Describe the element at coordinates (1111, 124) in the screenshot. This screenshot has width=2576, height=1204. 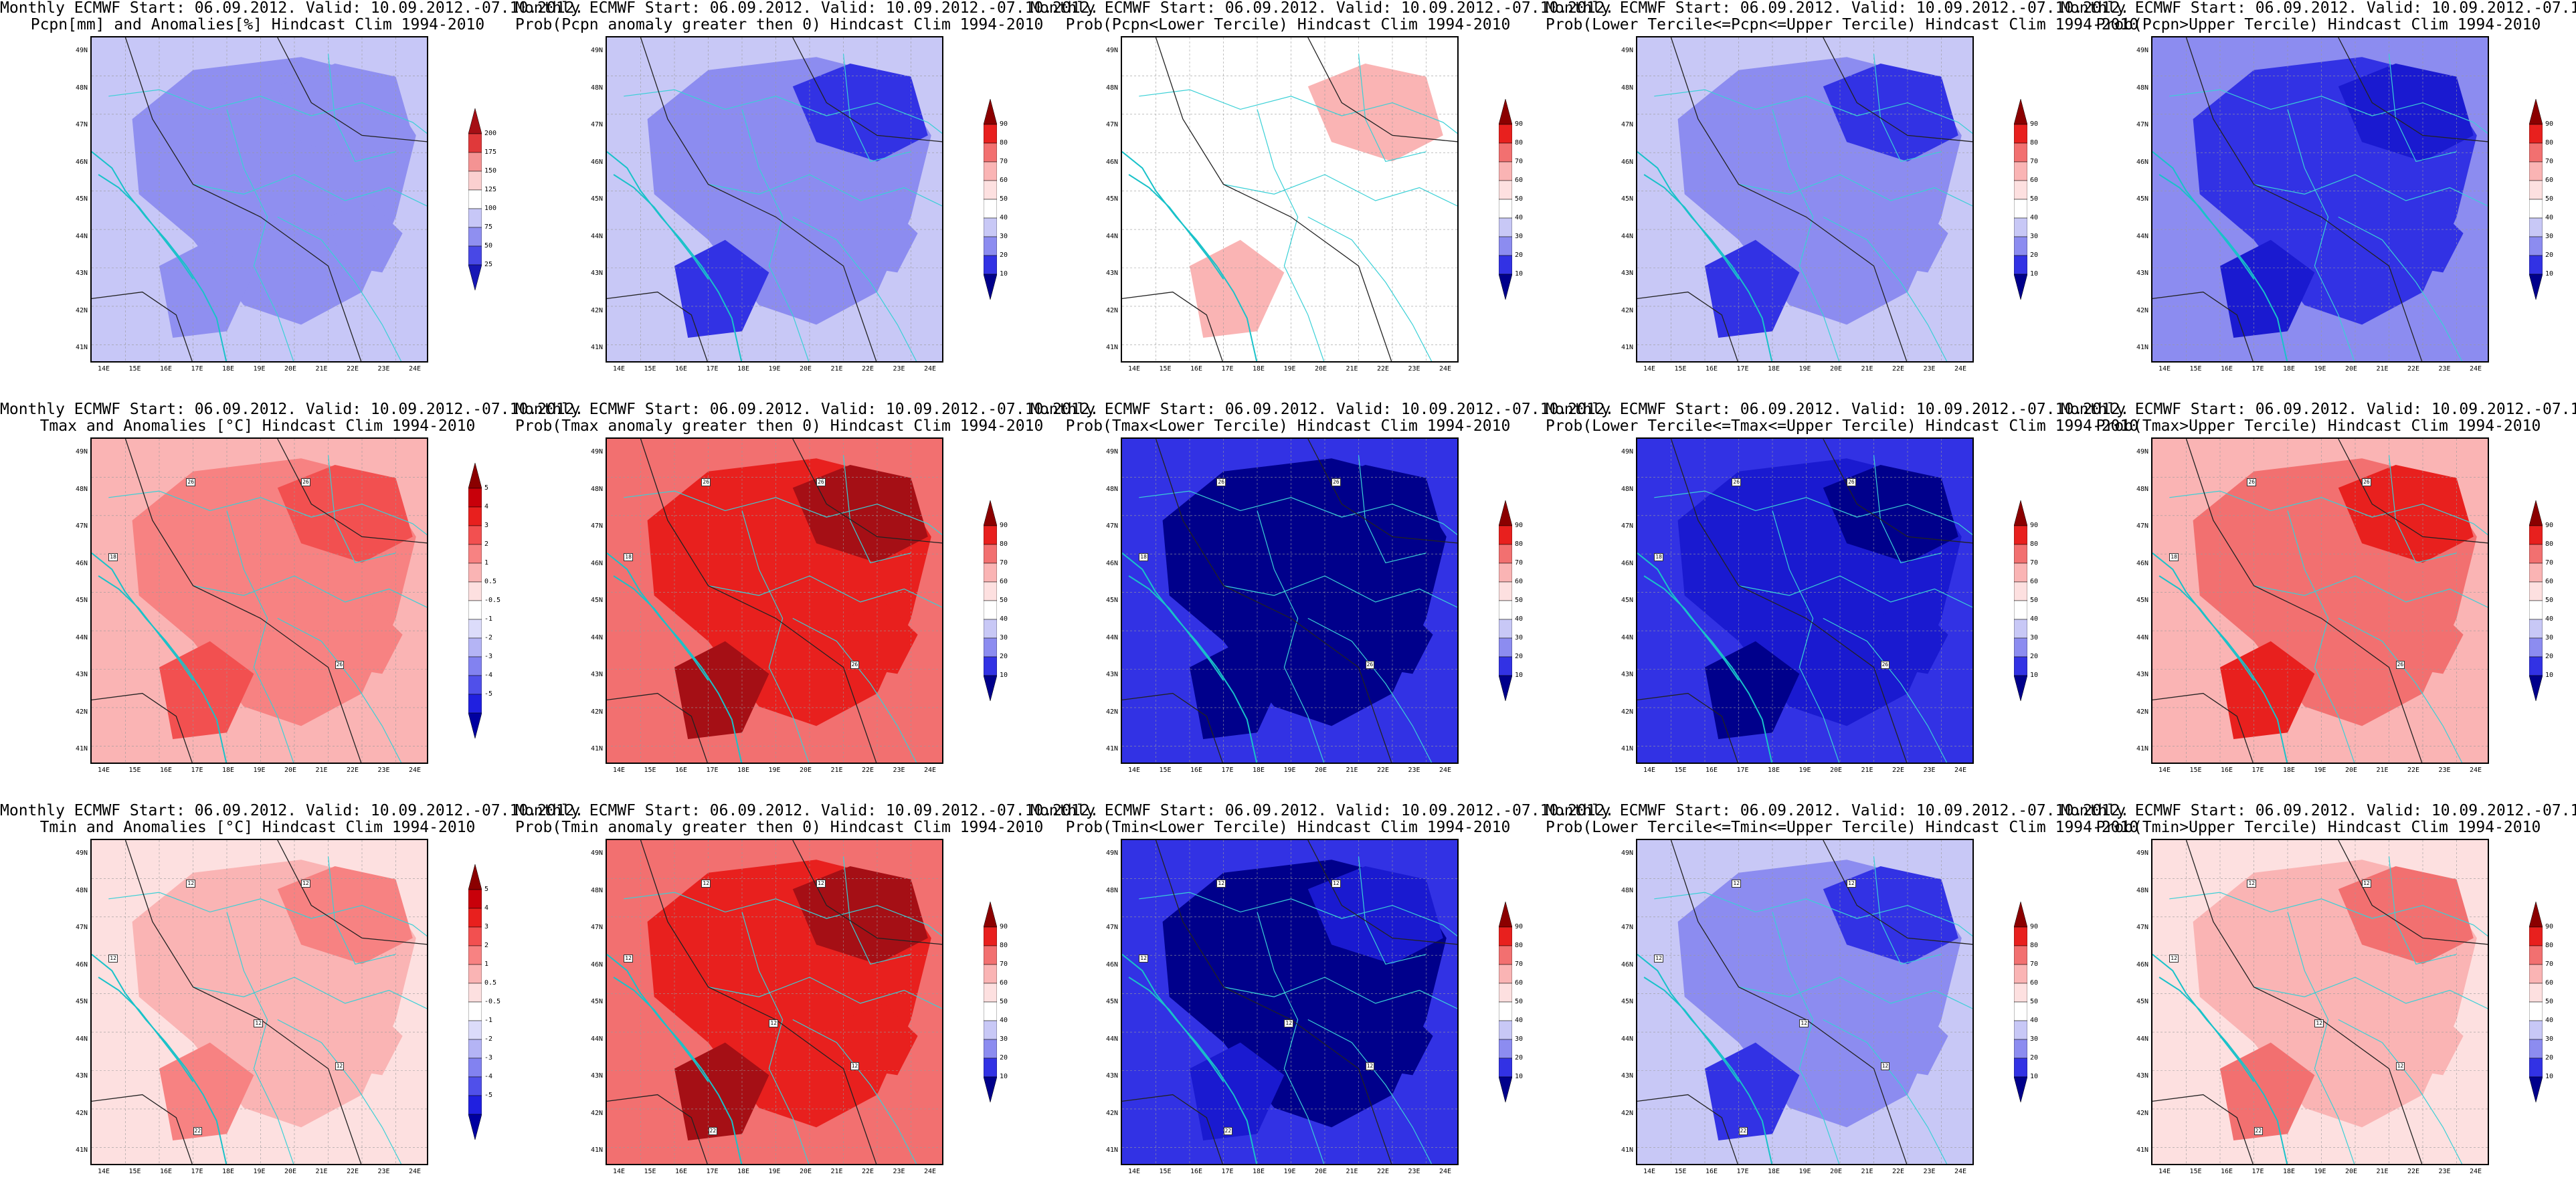
I see `lat-tick-label: 47N` at that location.